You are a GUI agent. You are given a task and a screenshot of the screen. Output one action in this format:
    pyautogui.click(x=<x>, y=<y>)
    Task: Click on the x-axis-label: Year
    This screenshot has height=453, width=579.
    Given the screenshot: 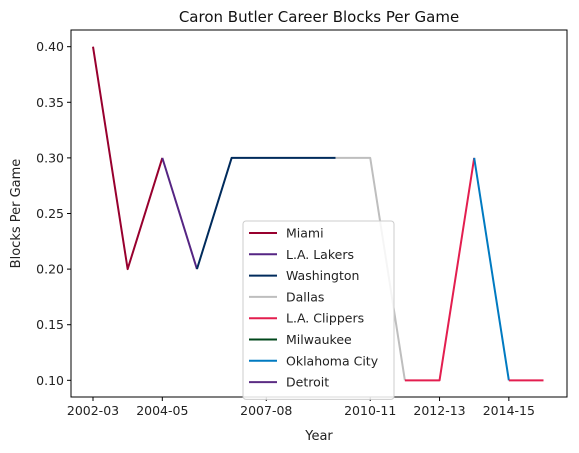 What is the action you would take?
    pyautogui.click(x=318, y=436)
    